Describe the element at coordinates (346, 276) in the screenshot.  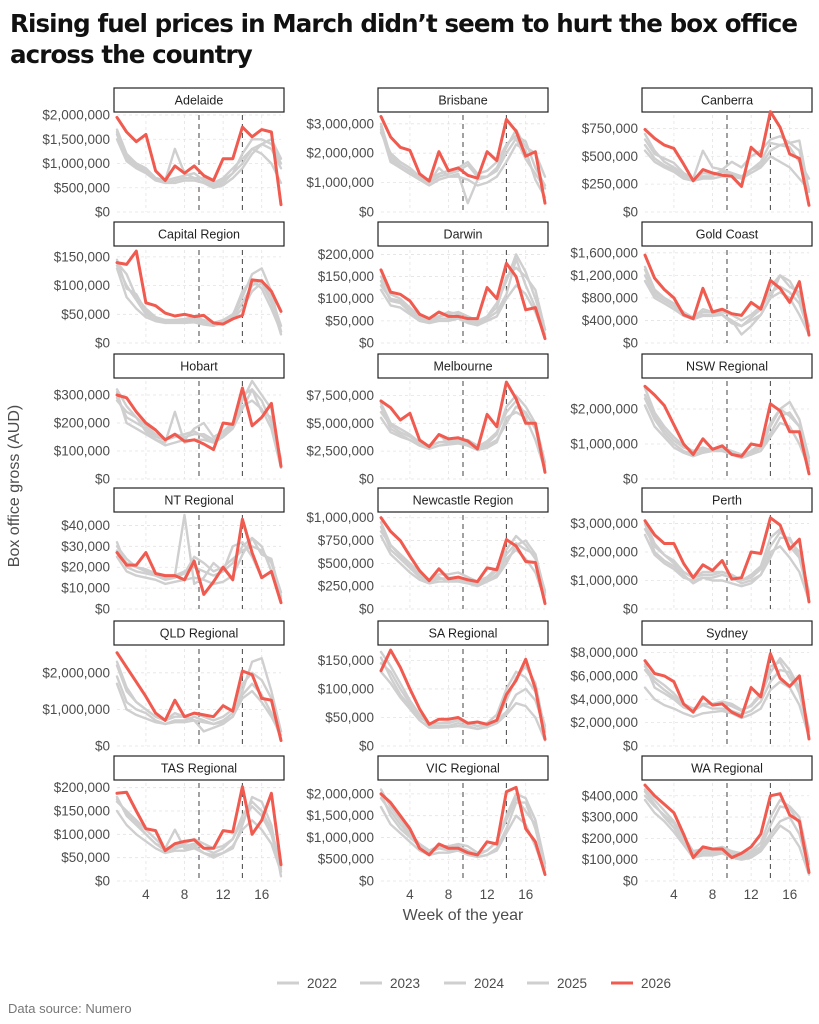
I see `y-tick-label: $150,000` at that location.